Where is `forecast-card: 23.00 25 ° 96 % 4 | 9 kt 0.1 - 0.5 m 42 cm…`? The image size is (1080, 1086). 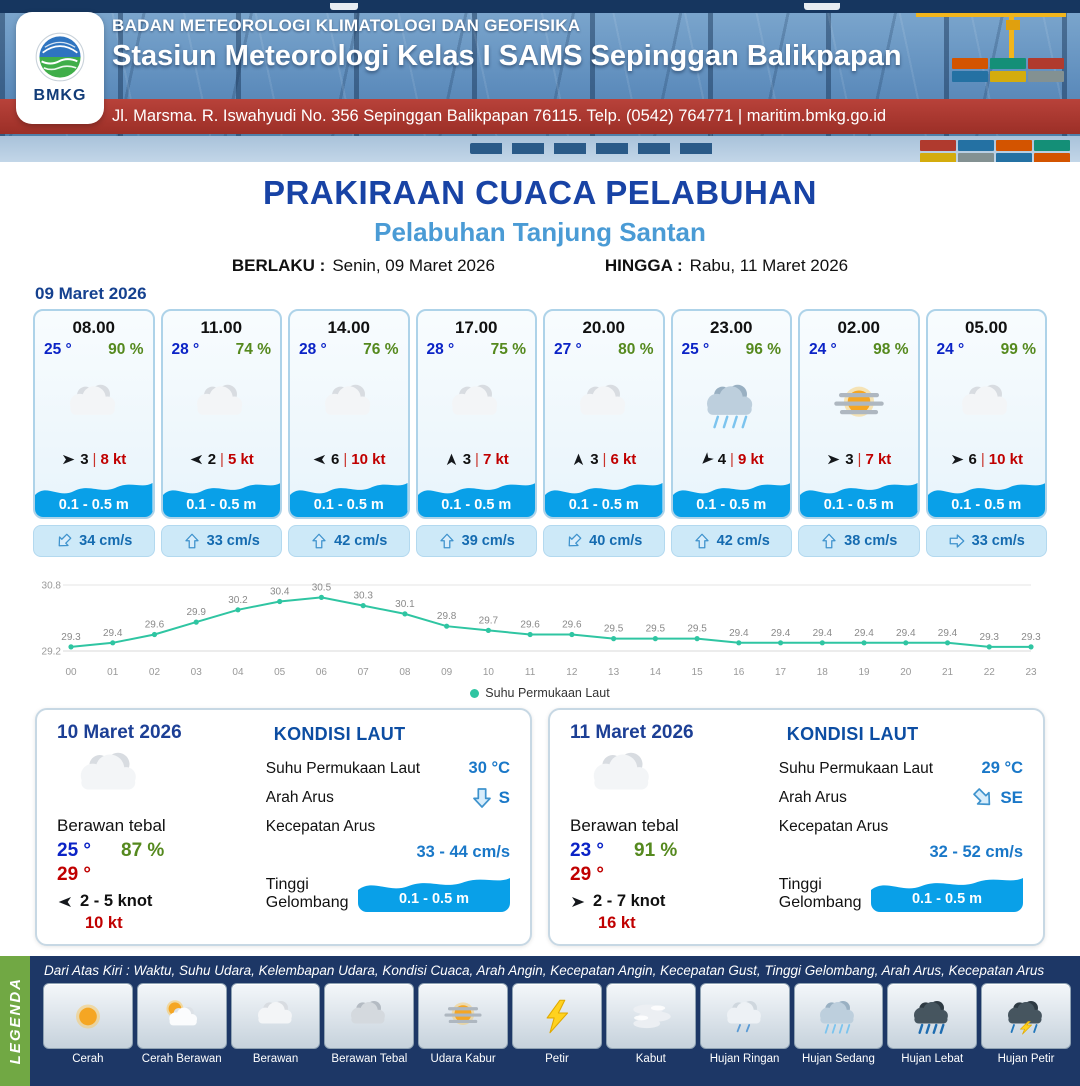 forecast-card: 23.00 25 ° 96 % 4 | 9 kt 0.1 - 0.5 m 42 cm… is located at coordinates (731, 433).